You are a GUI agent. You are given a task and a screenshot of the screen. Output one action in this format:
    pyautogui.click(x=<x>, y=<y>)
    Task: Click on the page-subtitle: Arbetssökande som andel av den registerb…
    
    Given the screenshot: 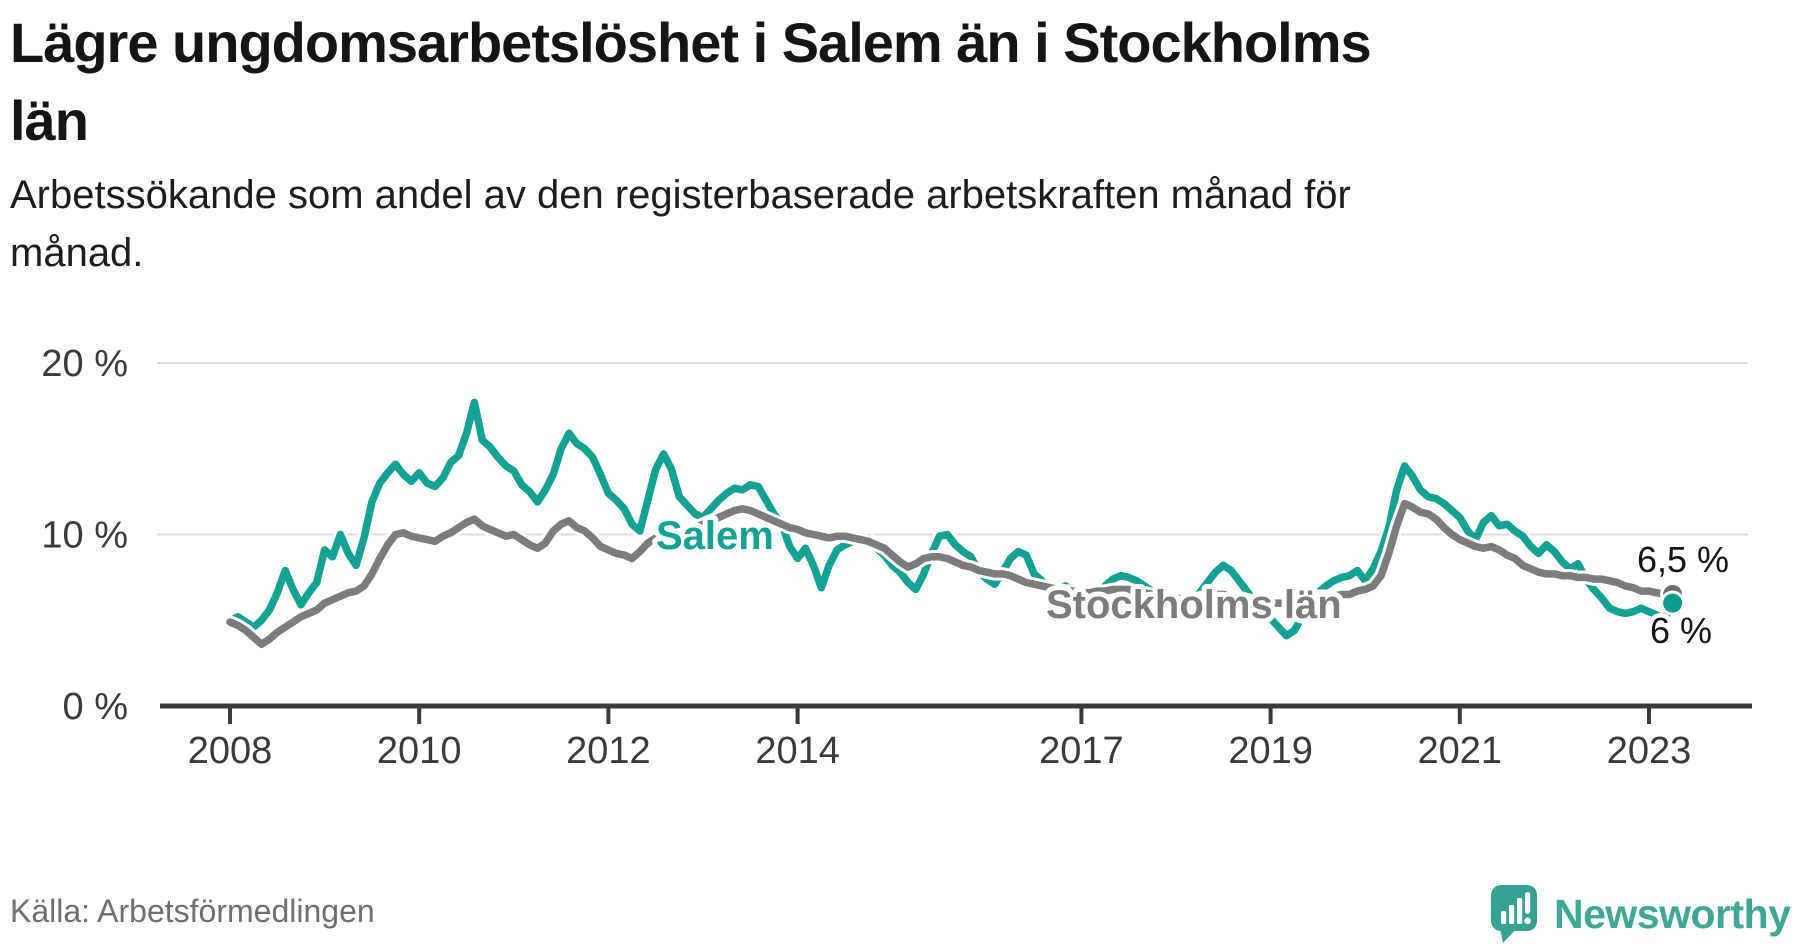 What is the action you would take?
    pyautogui.click(x=760, y=224)
    